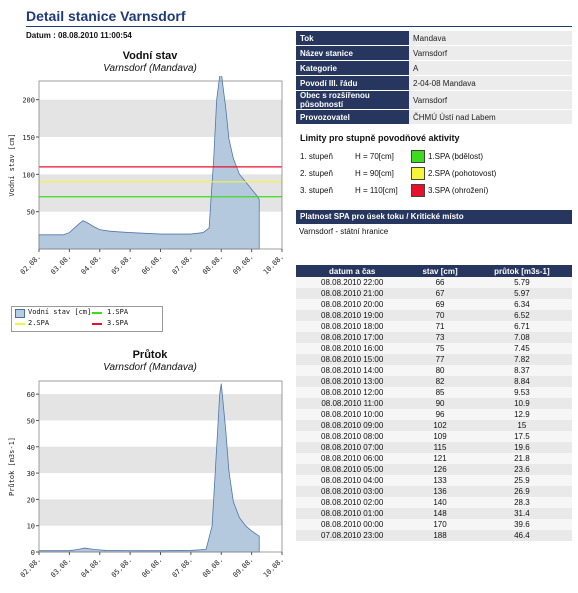 The image size is (578, 593). What do you see at coordinates (521, 502) in the screenshot?
I see `cell-discharge: 28.3` at bounding box center [521, 502].